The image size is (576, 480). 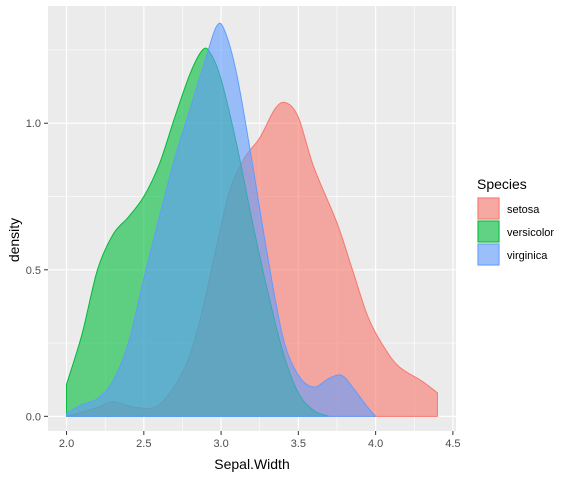 What do you see at coordinates (515, 221) in the screenshot?
I see `legend: Species setosa versicolor virginica` at bounding box center [515, 221].